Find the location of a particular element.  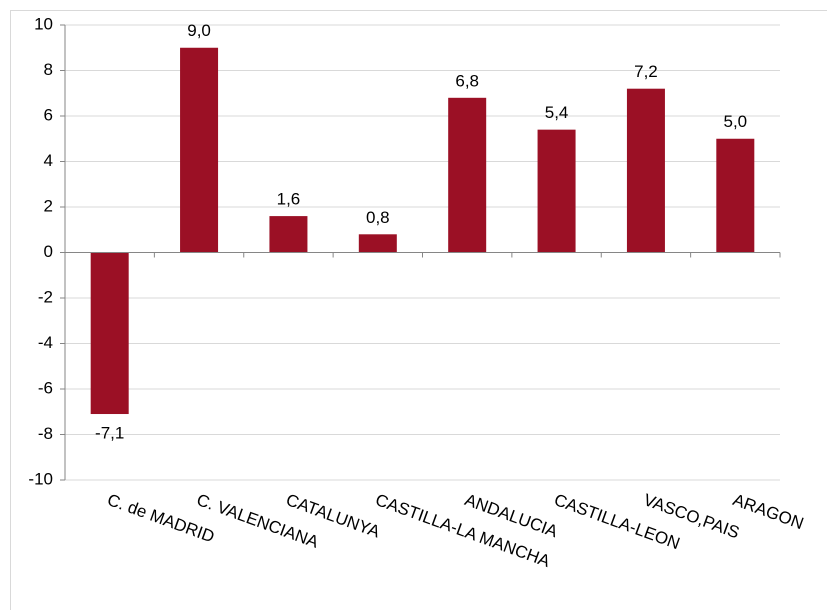

data-label: 9,0 is located at coordinates (199, 30).